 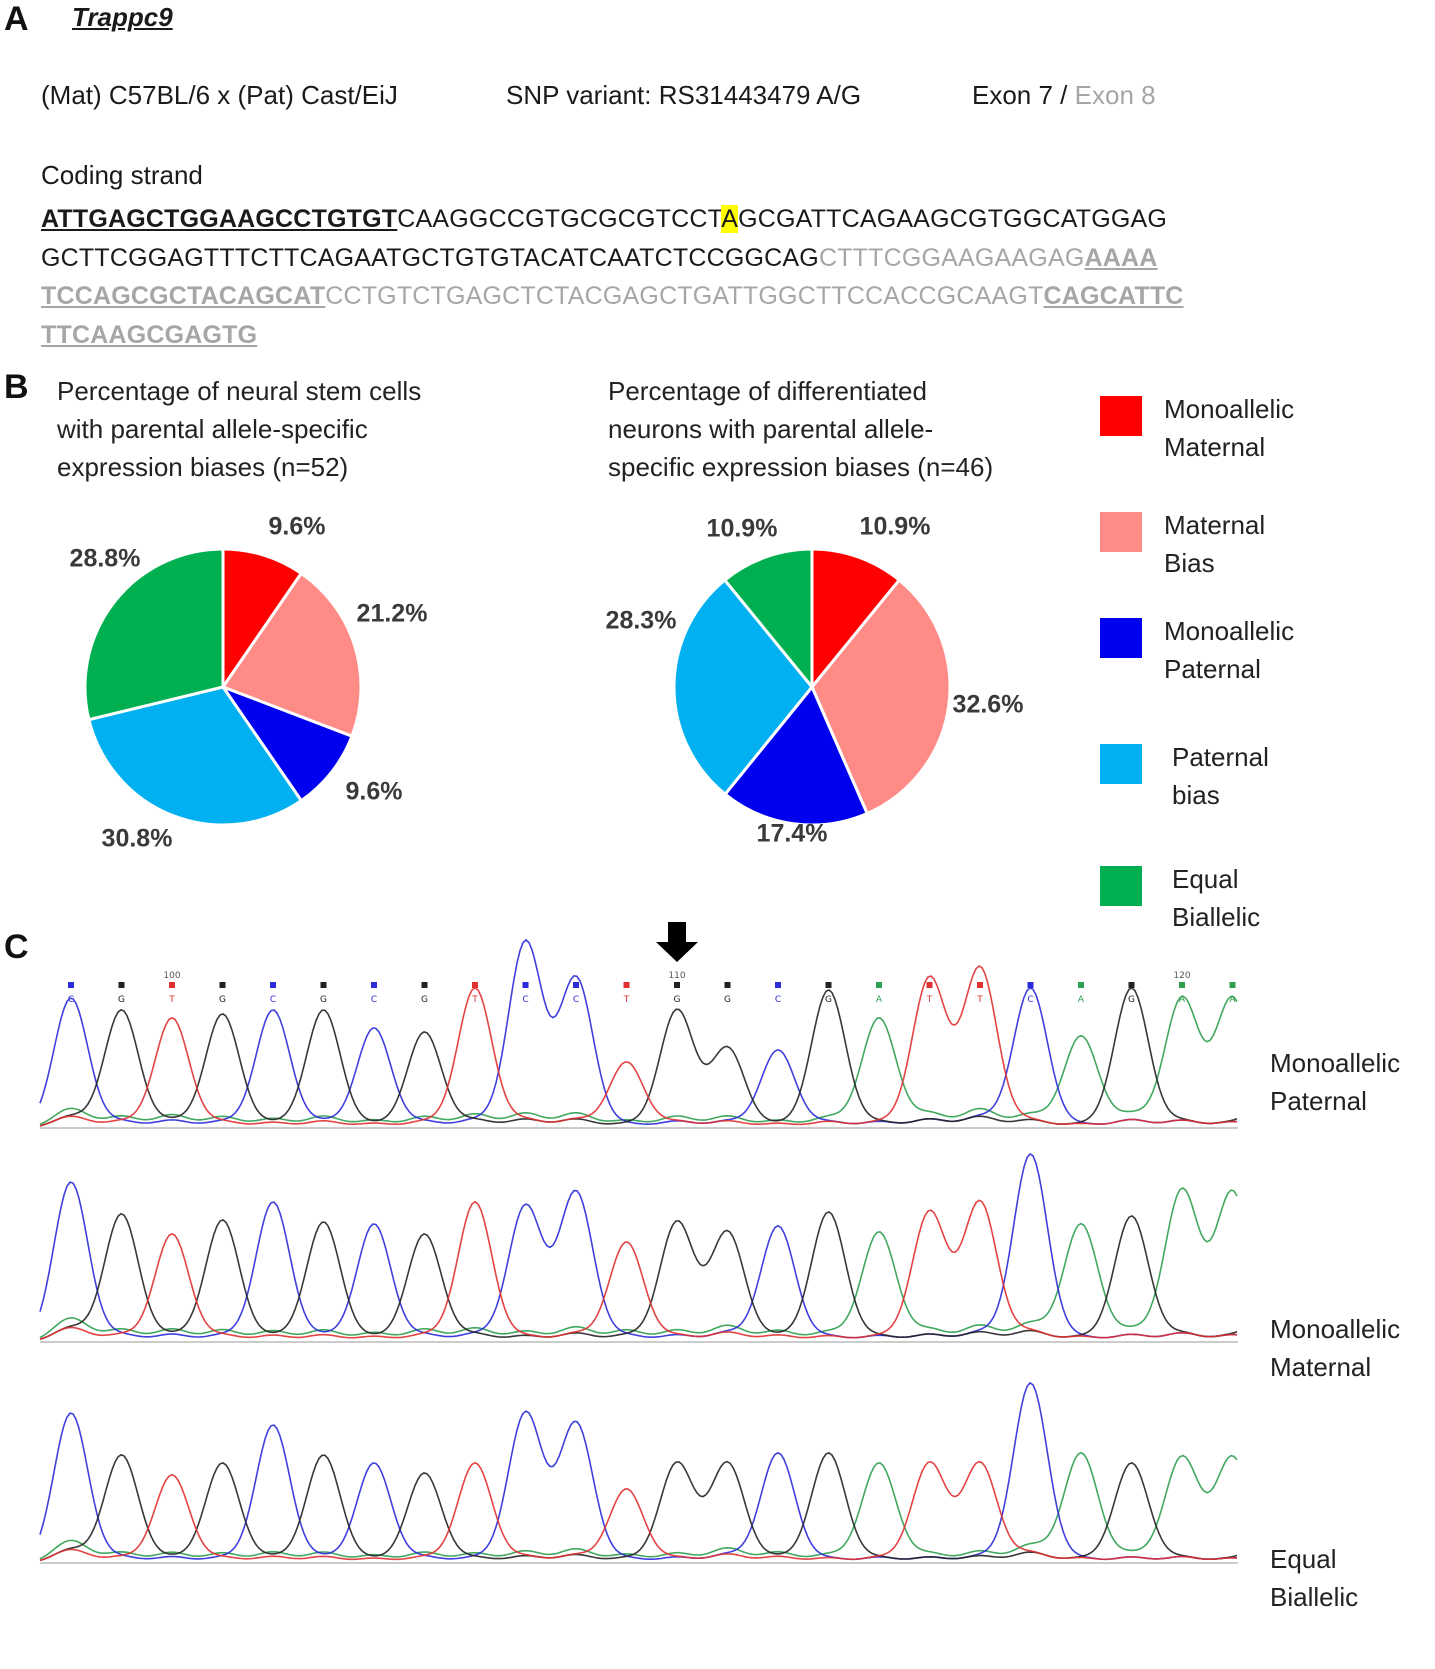 I want to click on trace-label-biallelic: Equal Biallelic, so click(x=1314, y=1578).